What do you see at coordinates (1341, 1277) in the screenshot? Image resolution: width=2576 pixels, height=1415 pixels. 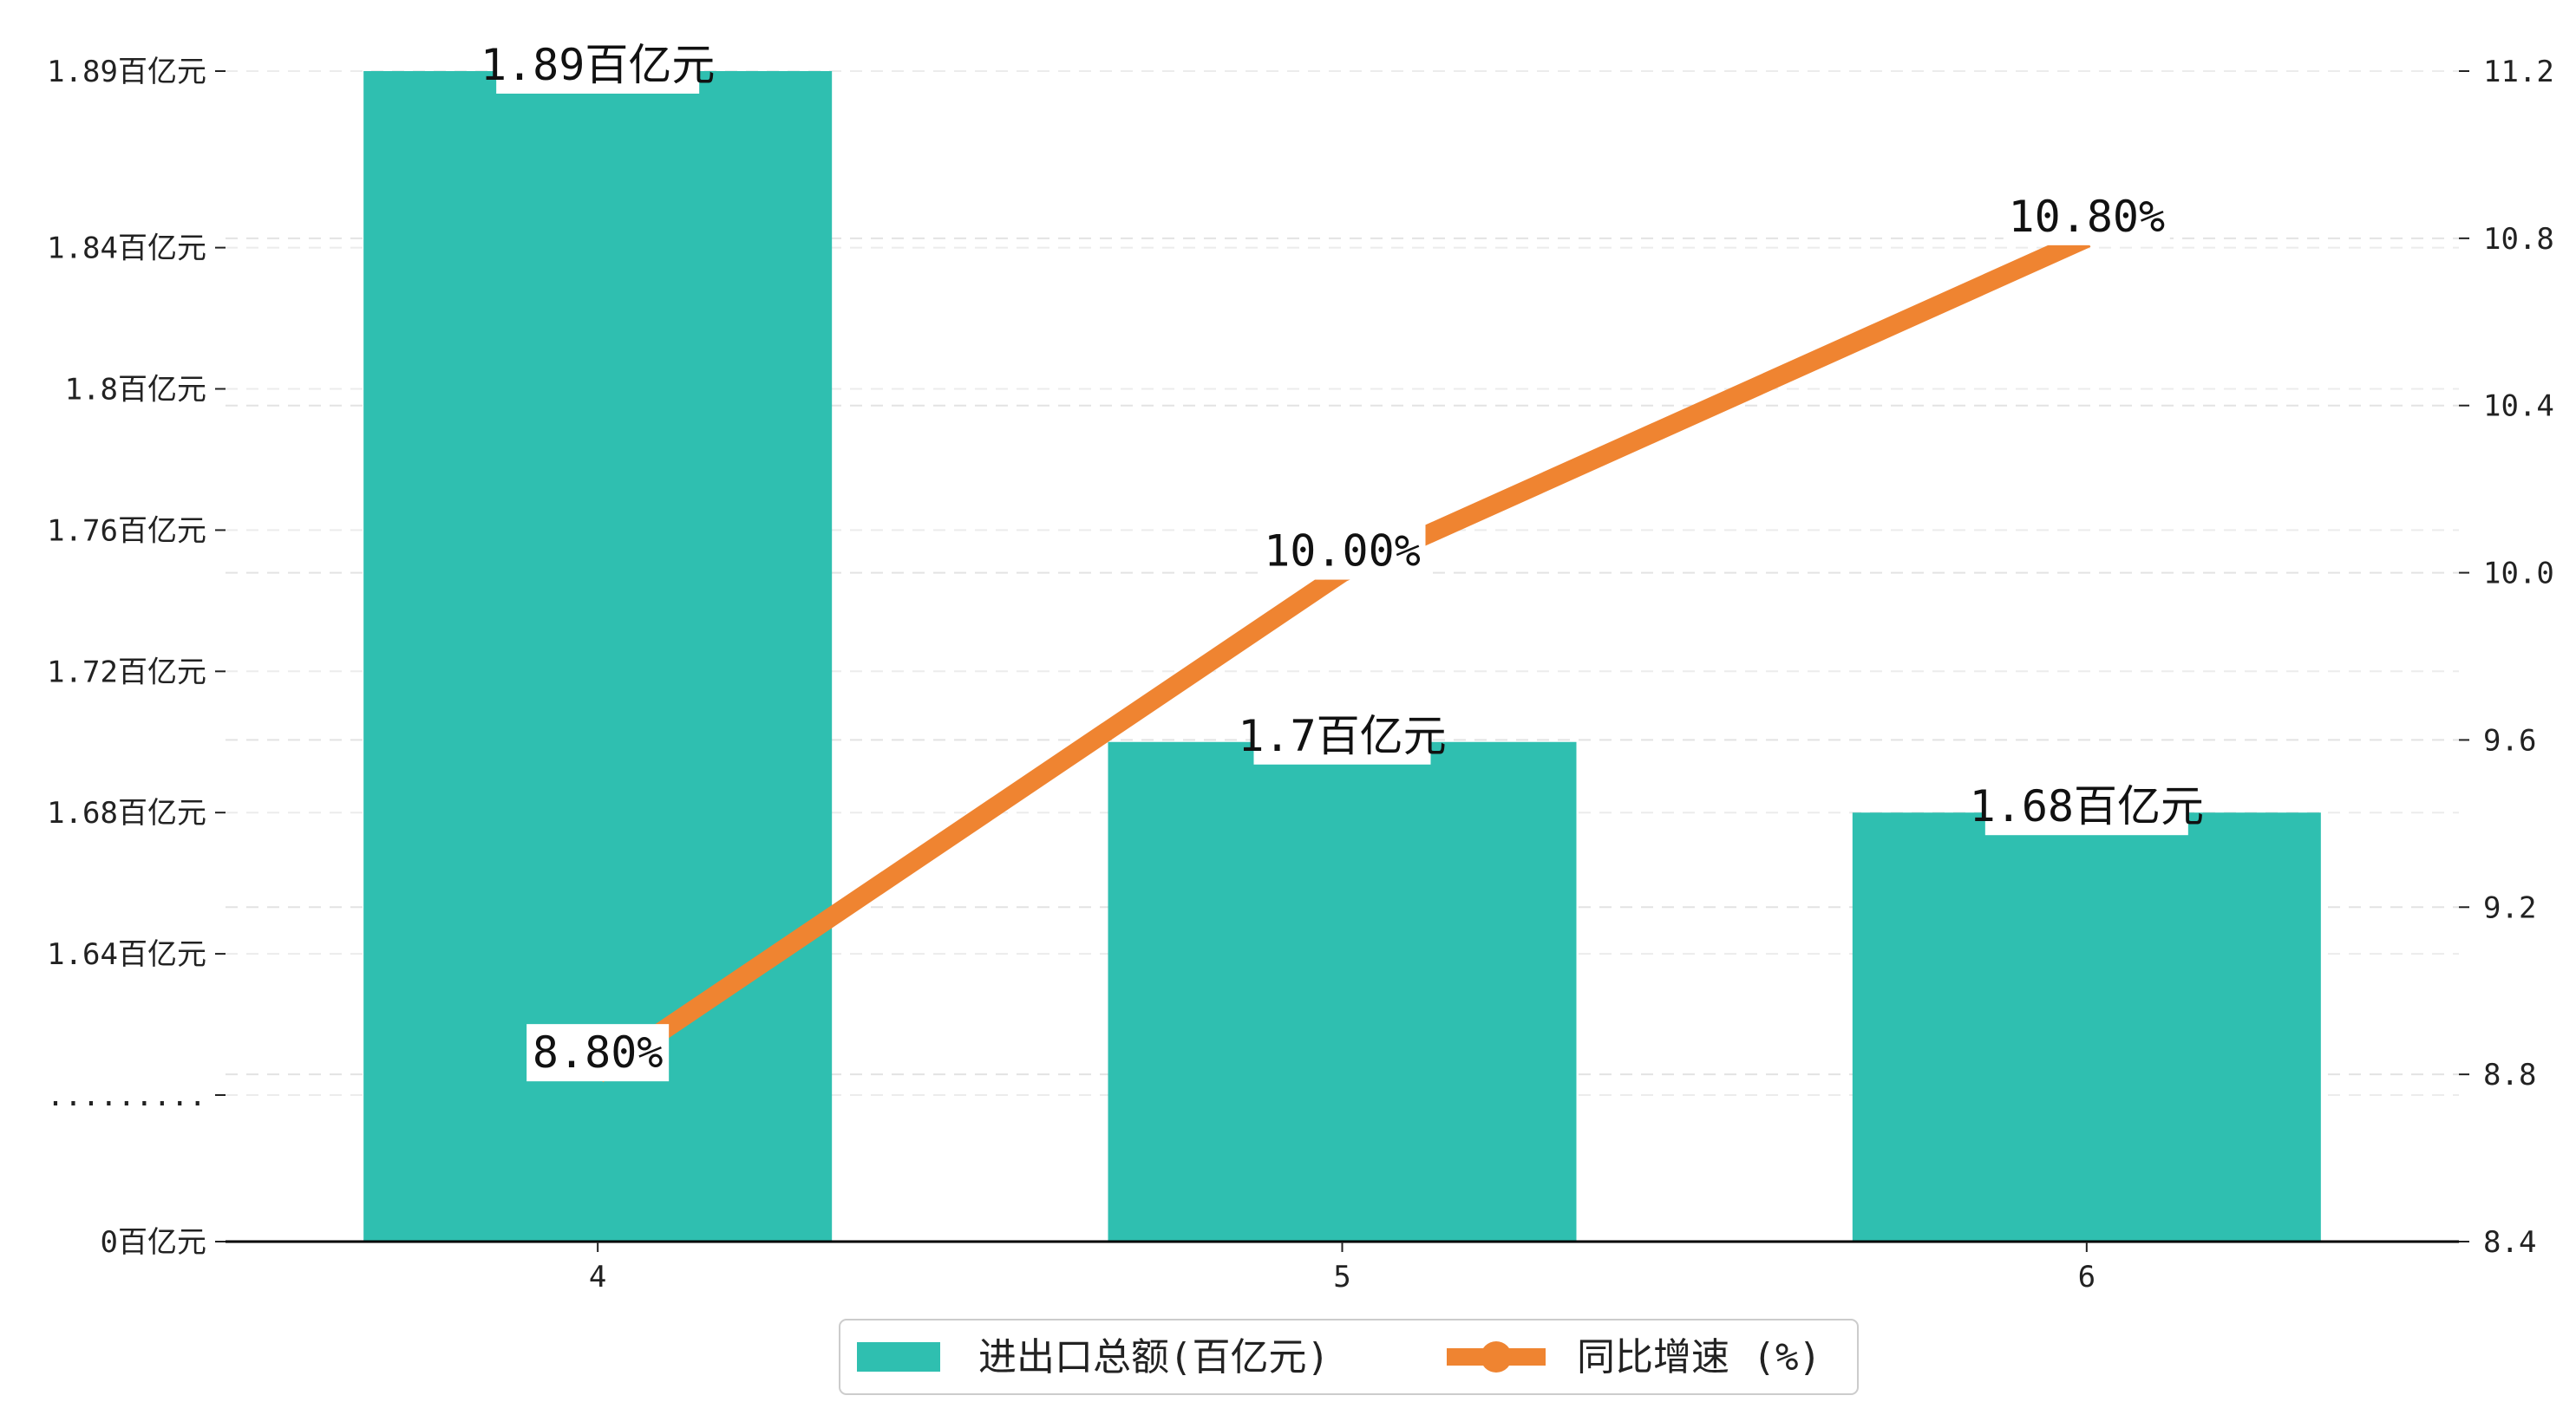 I see `x-tick-label: 5` at bounding box center [1341, 1277].